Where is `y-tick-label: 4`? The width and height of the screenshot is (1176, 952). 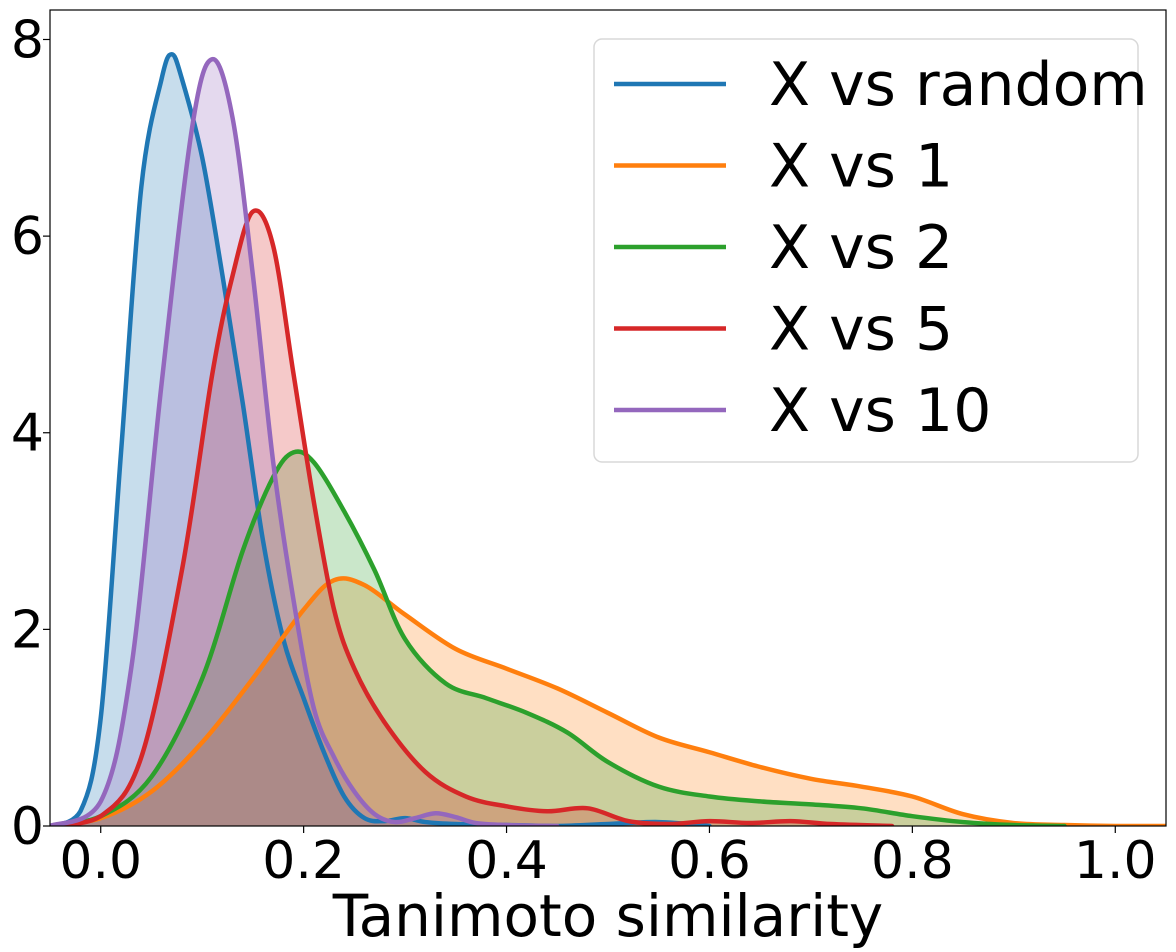
y-tick-label: 4 is located at coordinates (27, 434).